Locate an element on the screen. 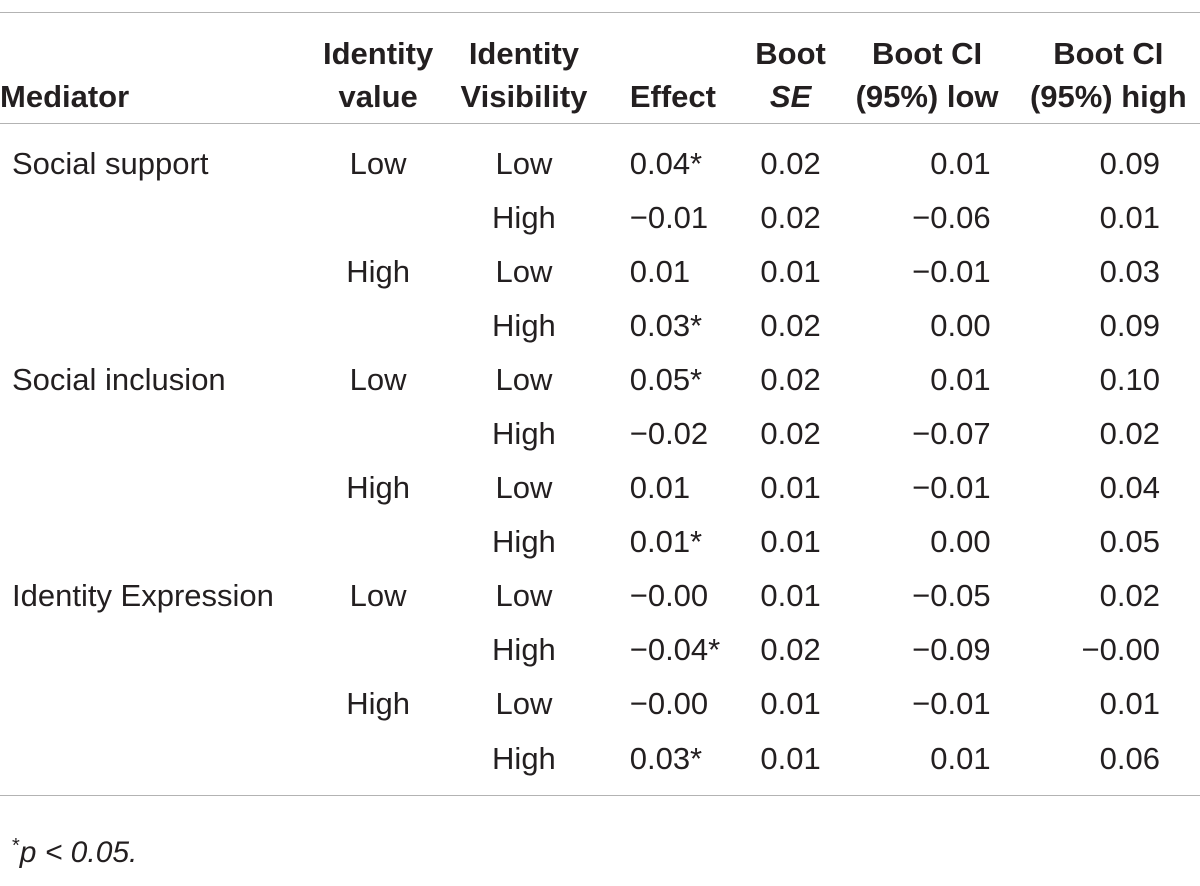 The height and width of the screenshot is (886, 1200). effect-value: 0.01* is located at coordinates (666, 542).